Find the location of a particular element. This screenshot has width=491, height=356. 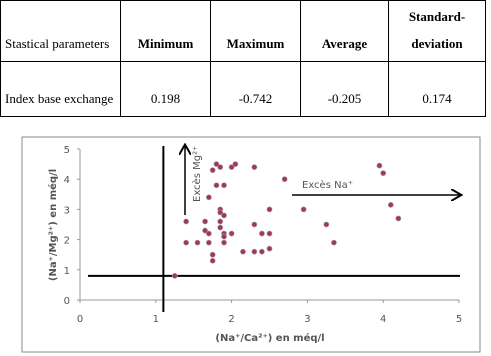

y-tick-label: 0 is located at coordinates (67, 301).